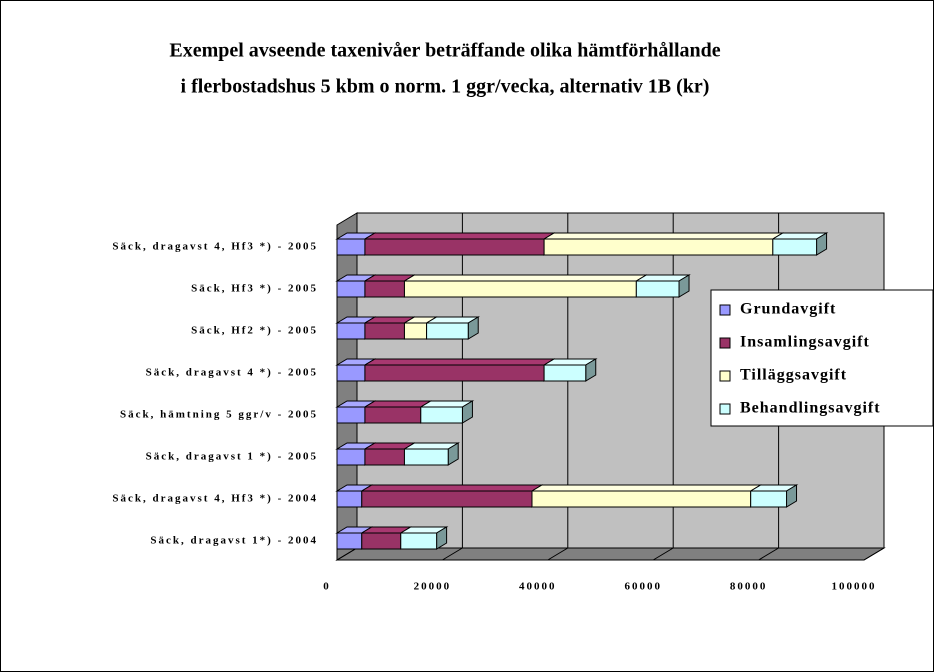 The width and height of the screenshot is (934, 672). I want to click on x-tick-label: 20000, so click(433, 587).